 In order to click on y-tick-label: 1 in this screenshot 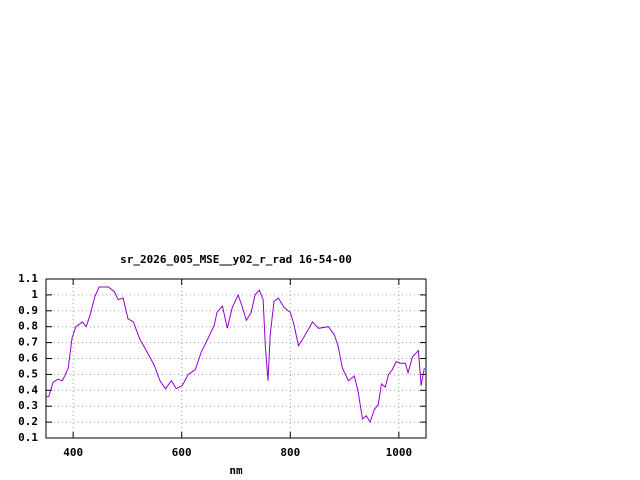, I will do `click(34, 294)`.